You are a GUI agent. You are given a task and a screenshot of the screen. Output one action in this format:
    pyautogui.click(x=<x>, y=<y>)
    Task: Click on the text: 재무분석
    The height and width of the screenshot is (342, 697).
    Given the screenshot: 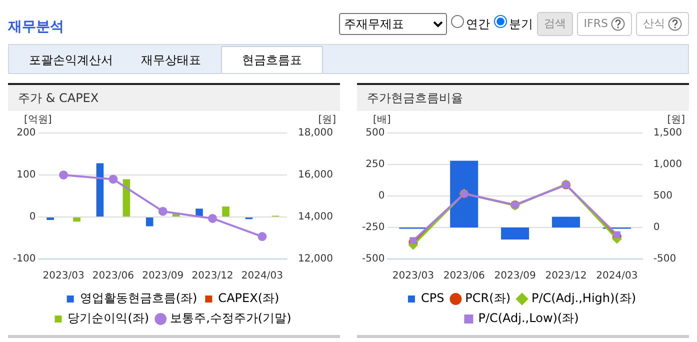 What is the action you would take?
    pyautogui.click(x=36, y=27)
    